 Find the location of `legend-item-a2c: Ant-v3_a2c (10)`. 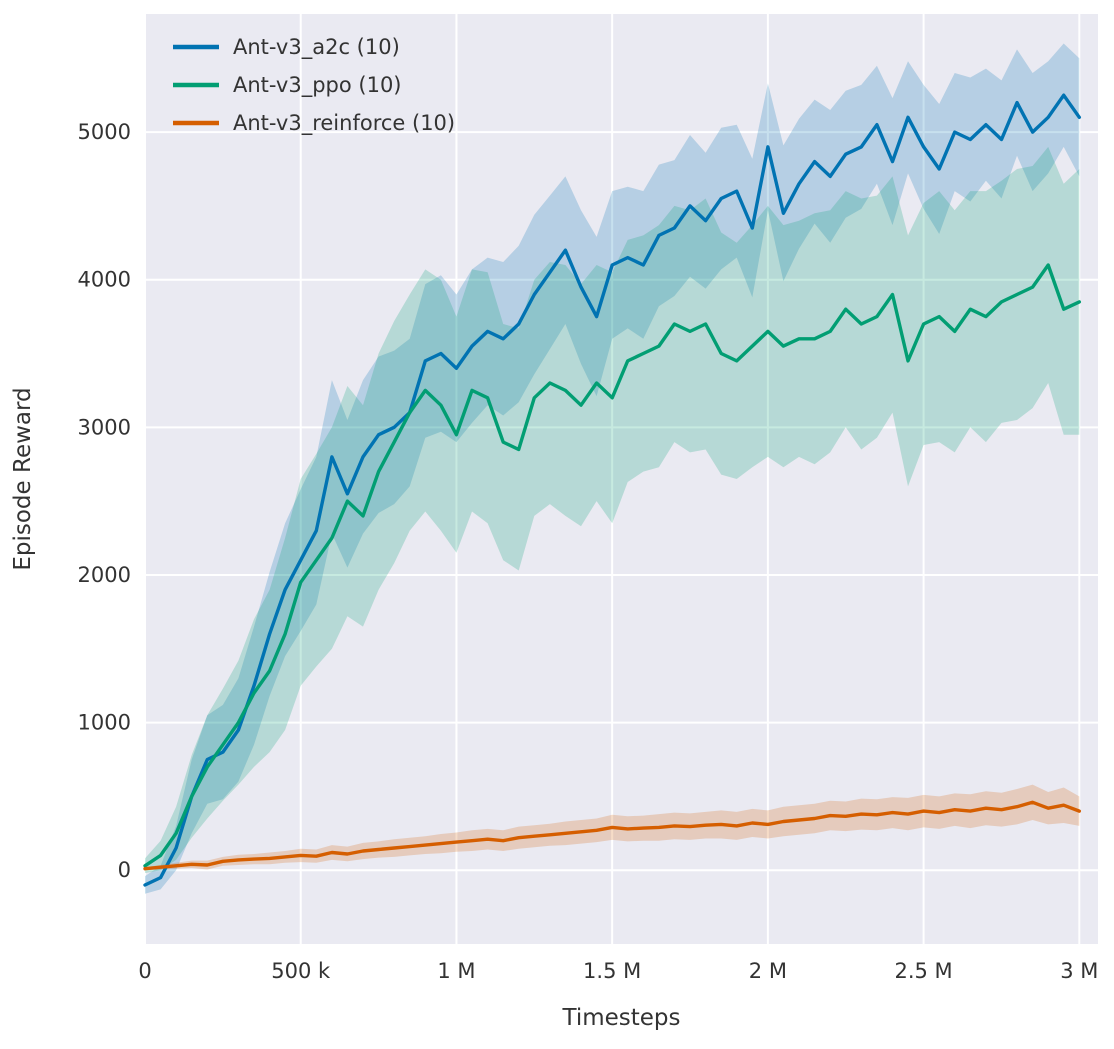

legend-item-a2c: Ant-v3_a2c (10) is located at coordinates (286, 47).